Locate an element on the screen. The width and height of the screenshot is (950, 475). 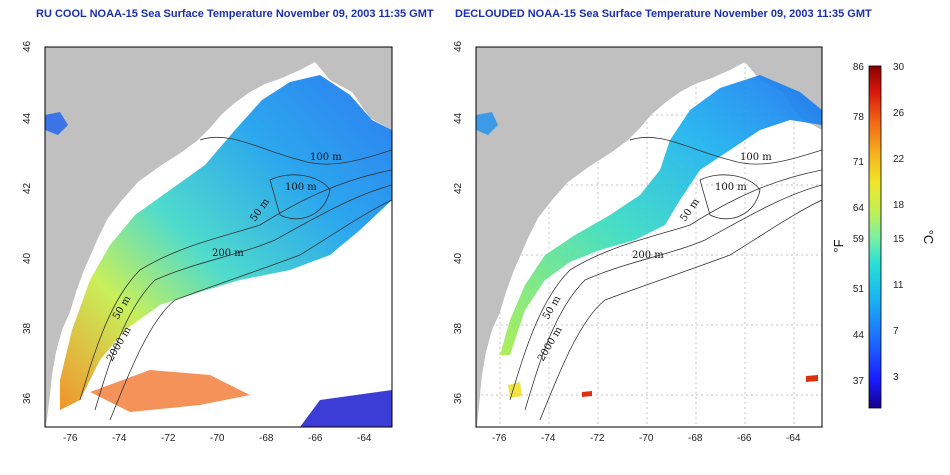
fahrenheit-tick: 59 is located at coordinates (859, 239).